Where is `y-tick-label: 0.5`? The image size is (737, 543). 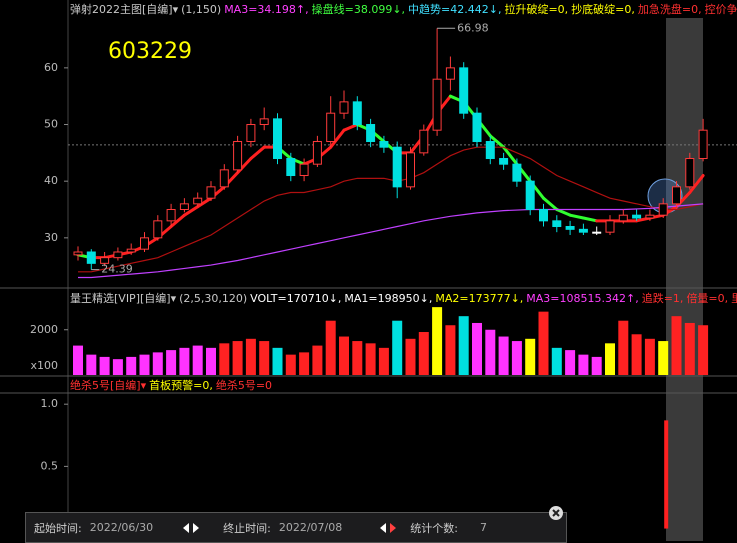 y-tick-label: 0.5 is located at coordinates (50, 465).